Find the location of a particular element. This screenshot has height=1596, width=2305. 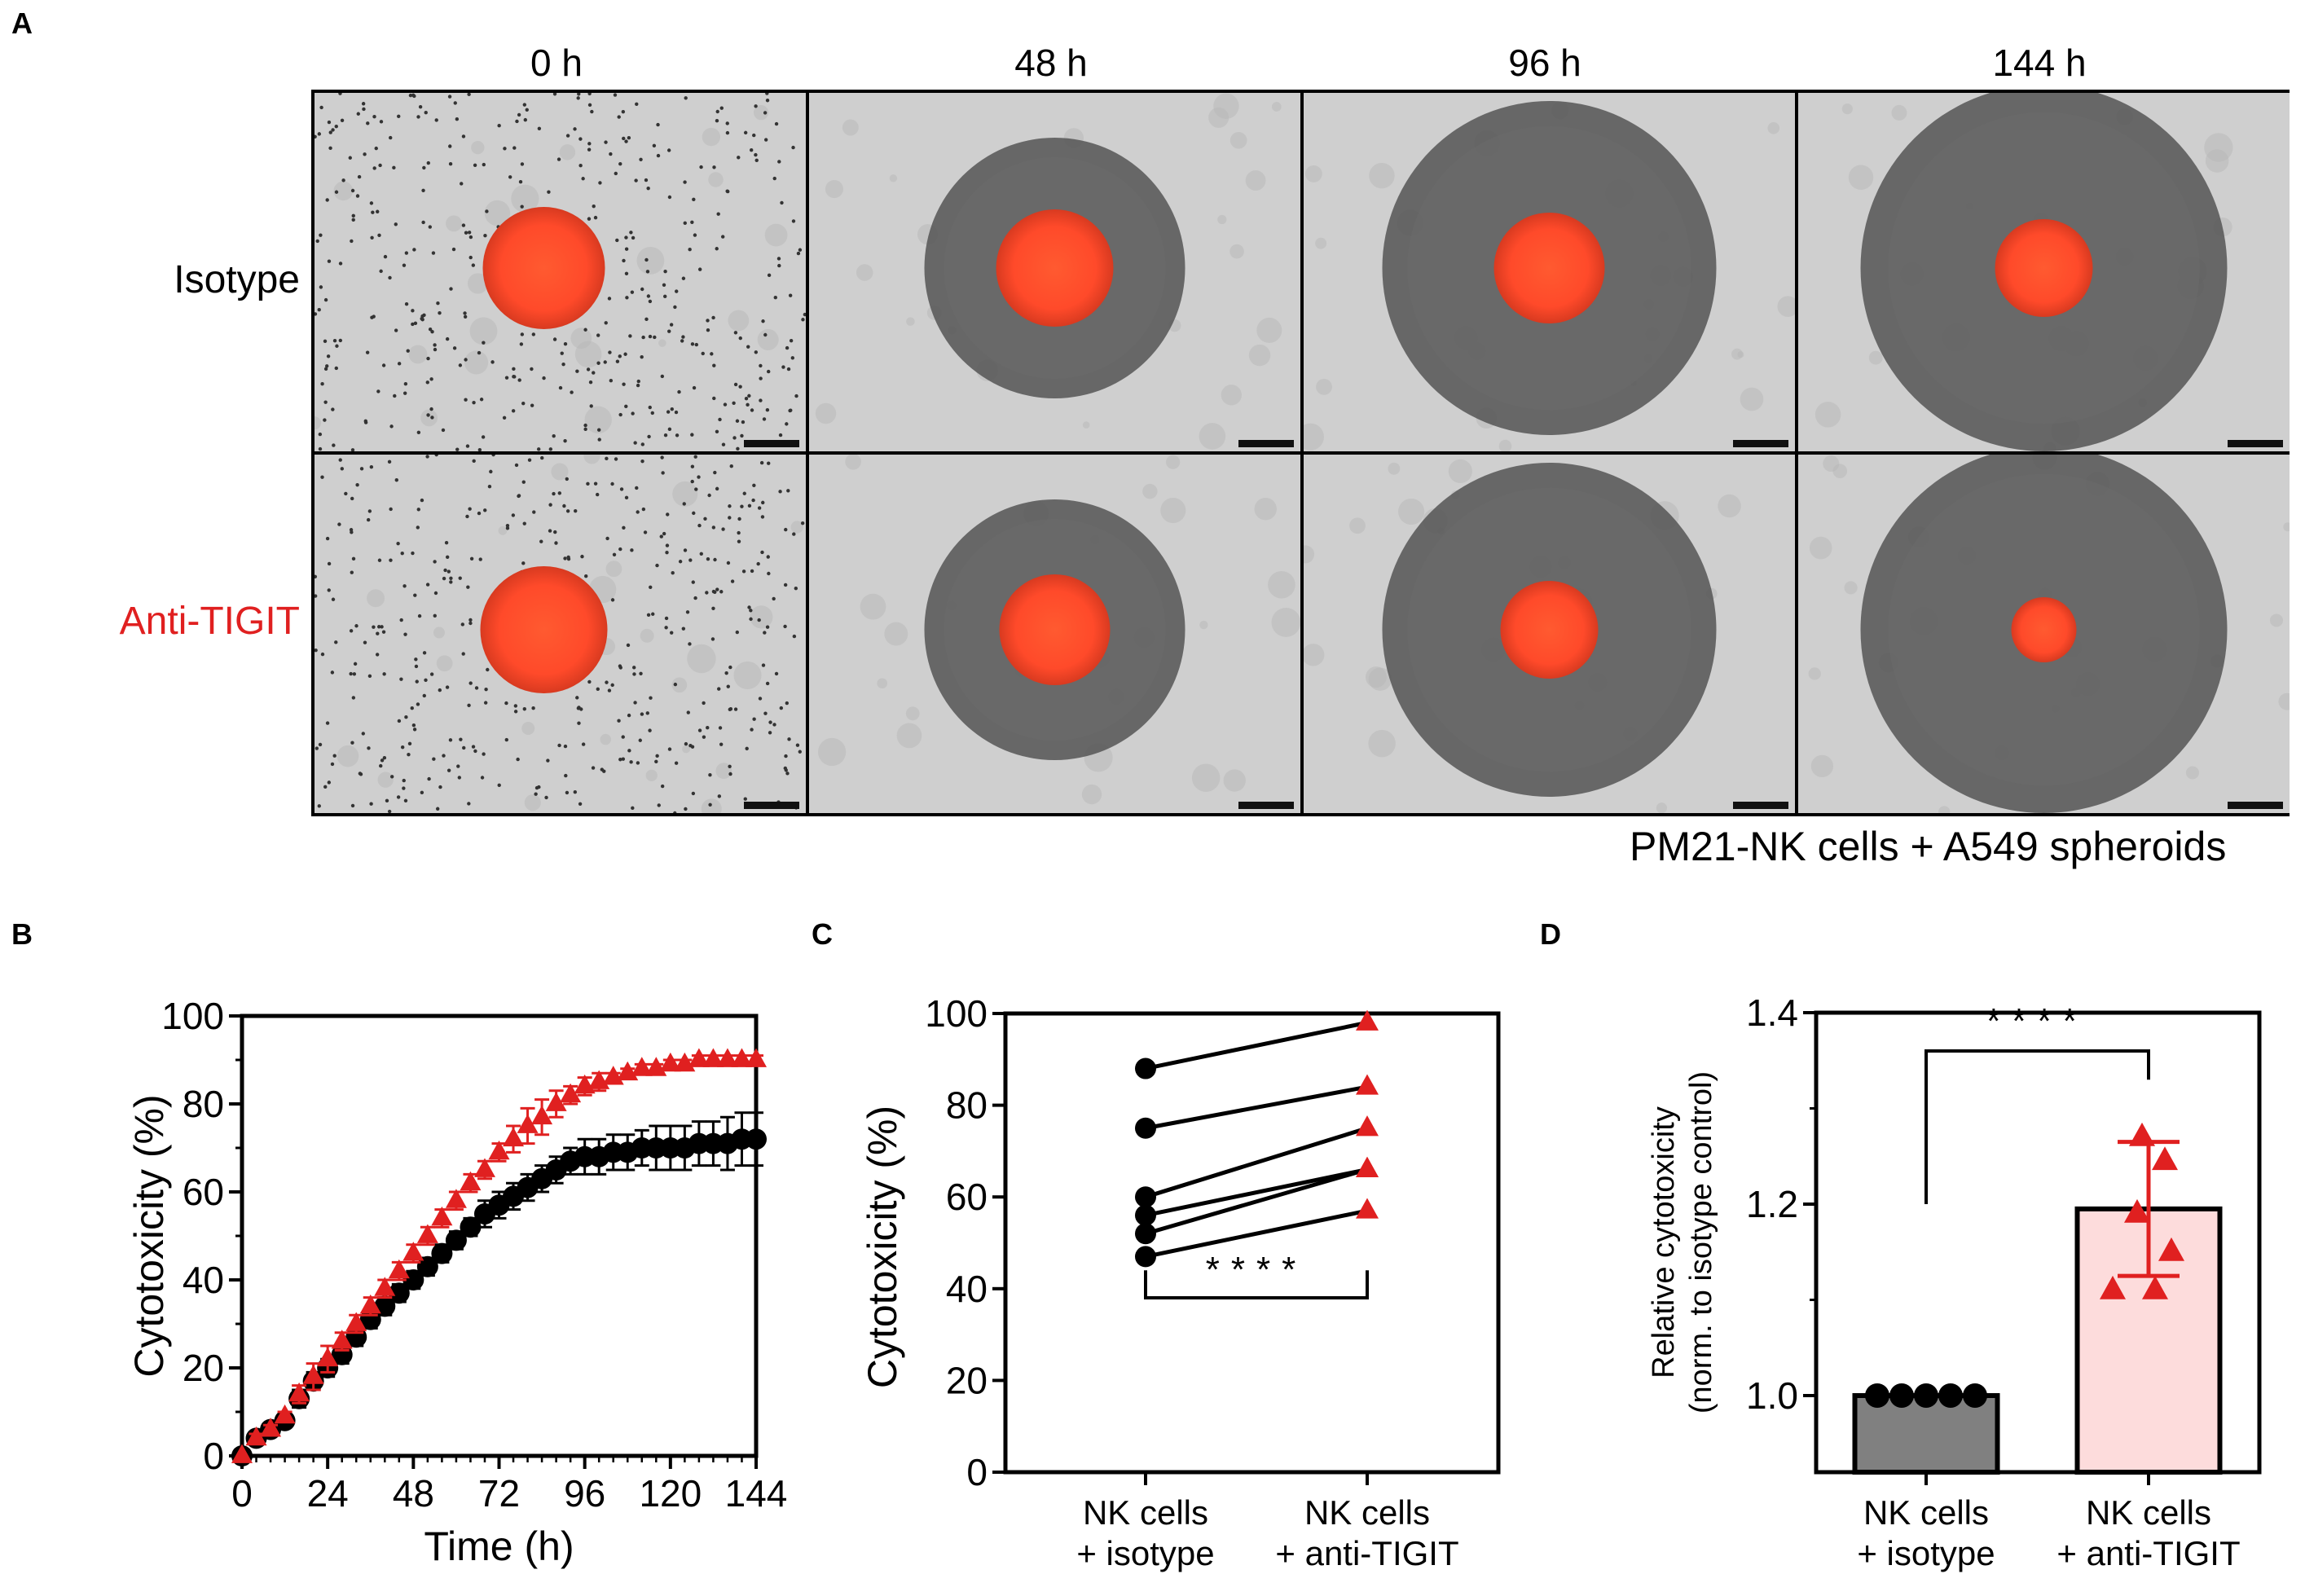

pair-line is located at coordinates (1256, 1045).